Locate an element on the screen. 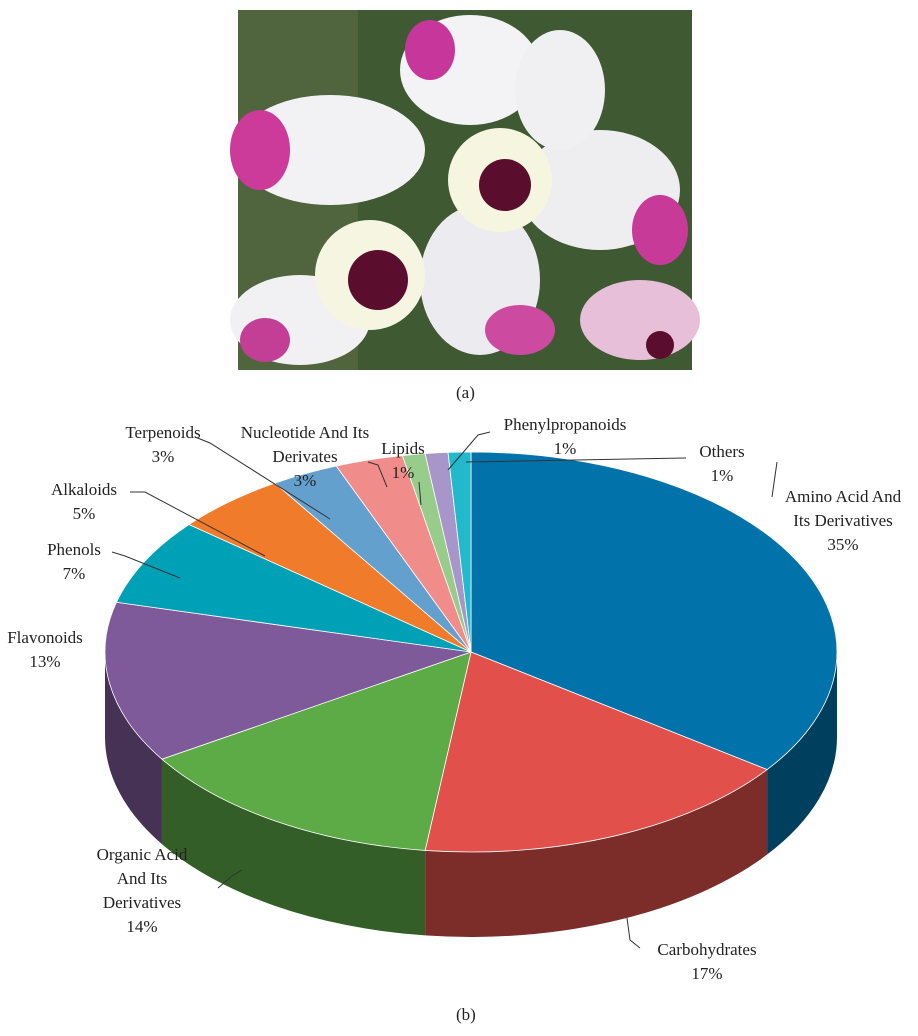  slice-label: Organic Acid And Its Derivatives 14% is located at coordinates (142, 891).